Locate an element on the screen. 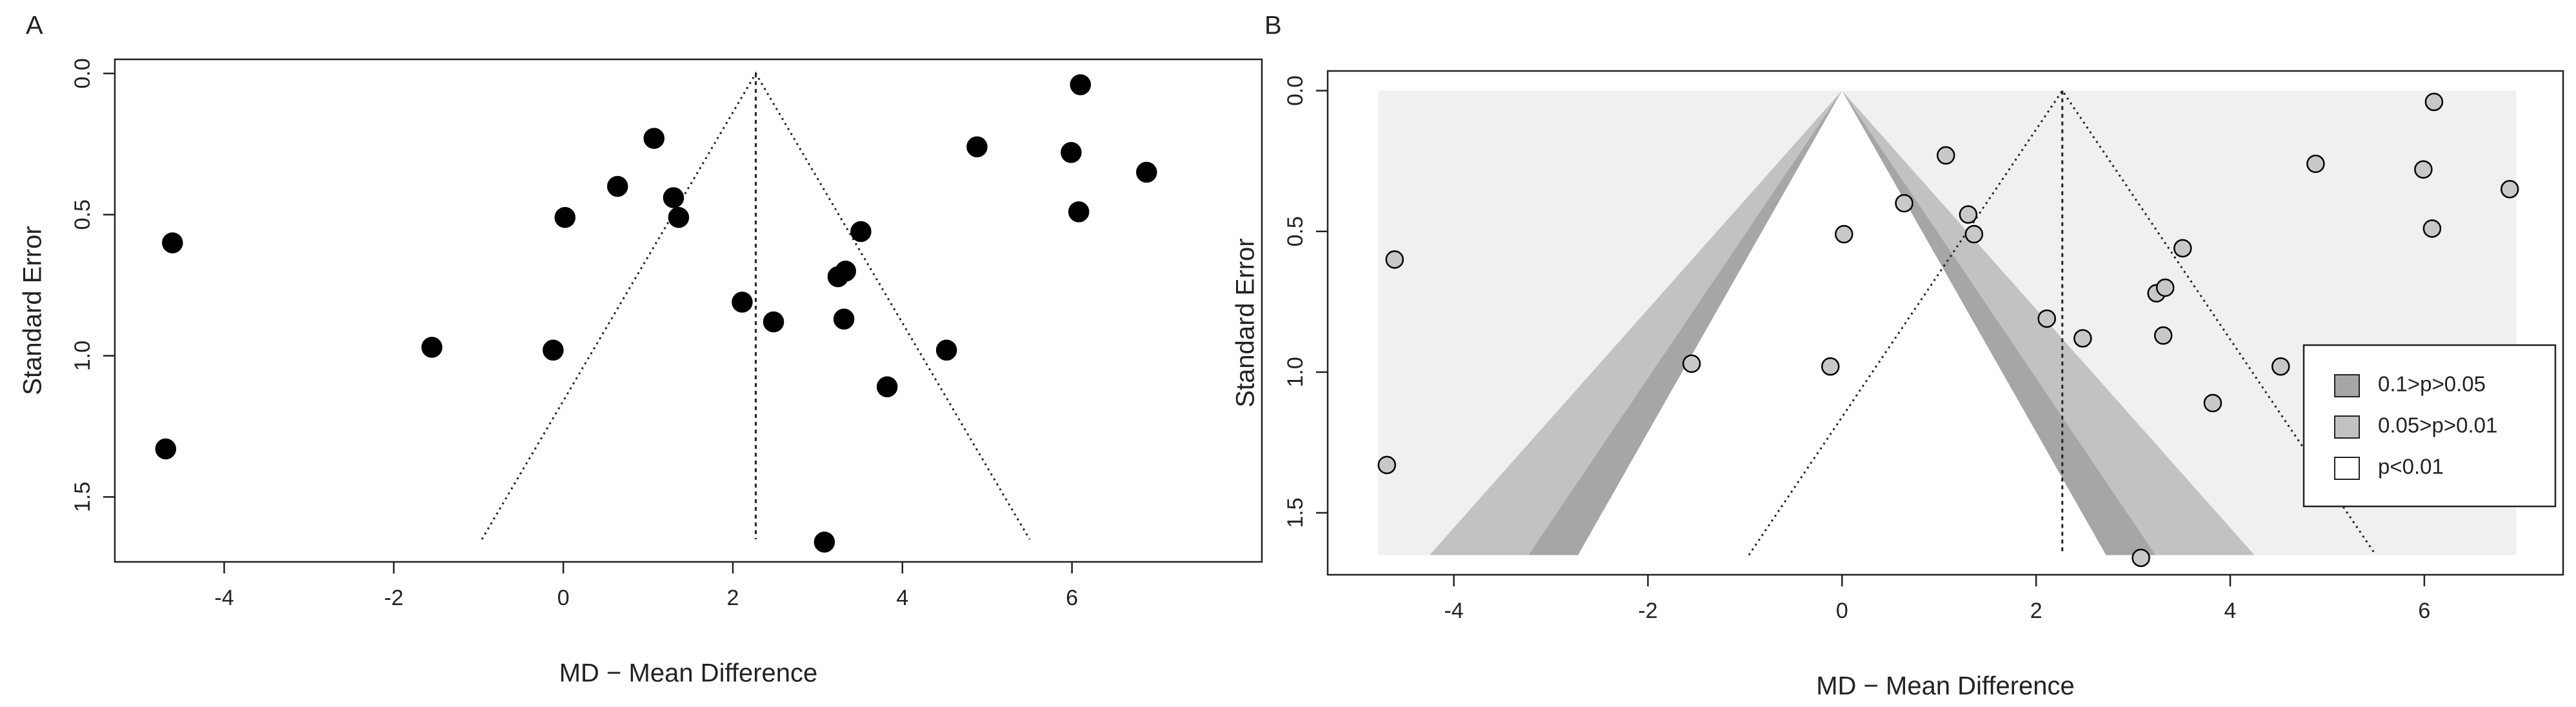 The width and height of the screenshot is (2576, 707). contour-region is located at coordinates (1842, 322).